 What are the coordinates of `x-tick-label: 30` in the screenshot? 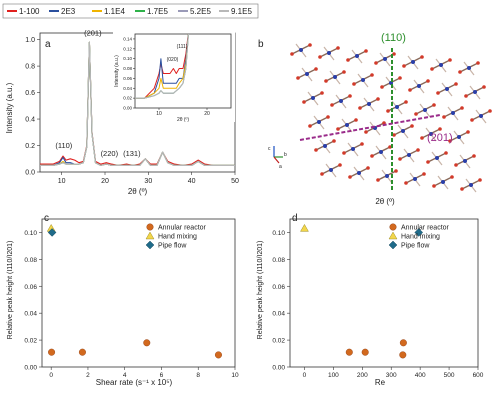 It's located at (148, 181).